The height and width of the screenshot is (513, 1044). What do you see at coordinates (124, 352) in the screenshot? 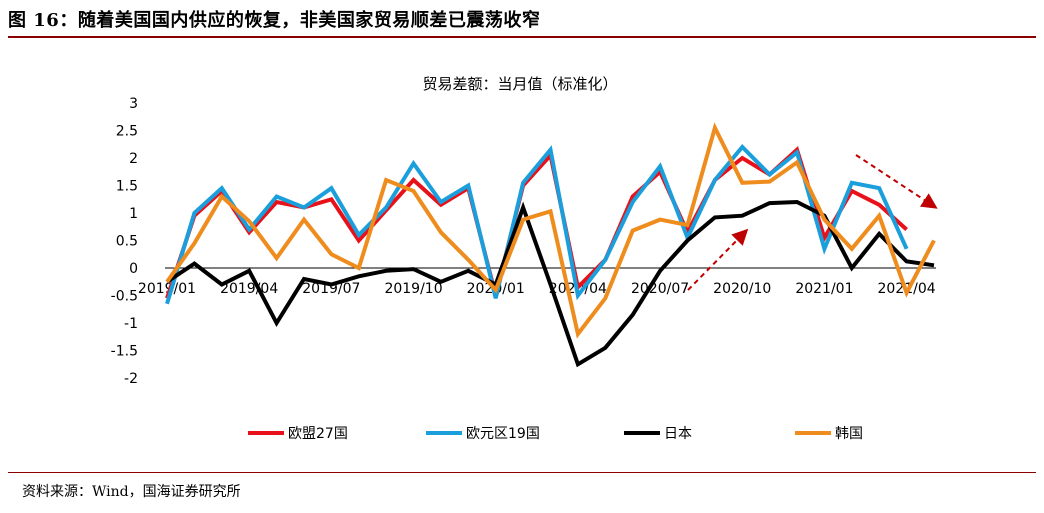
I see `y-tick-label: -1.5` at bounding box center [124, 352].